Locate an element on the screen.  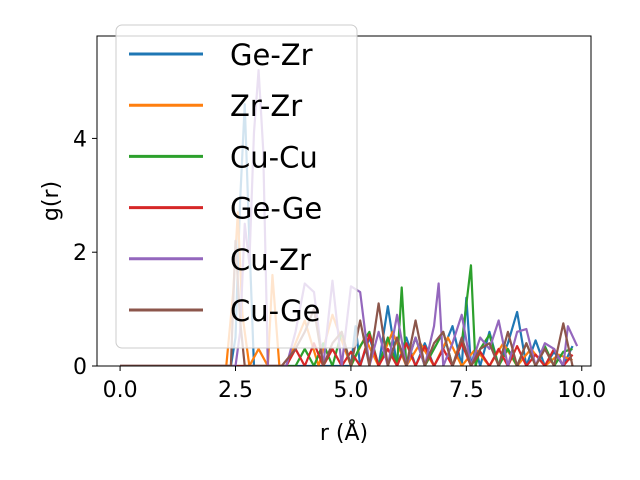
legend-label: Zr-Zr is located at coordinates (266, 106).